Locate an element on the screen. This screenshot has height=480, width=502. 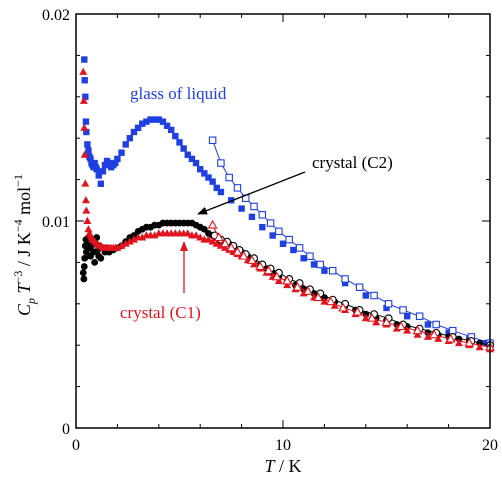
x-tick-label: 0 is located at coordinates (76, 445).